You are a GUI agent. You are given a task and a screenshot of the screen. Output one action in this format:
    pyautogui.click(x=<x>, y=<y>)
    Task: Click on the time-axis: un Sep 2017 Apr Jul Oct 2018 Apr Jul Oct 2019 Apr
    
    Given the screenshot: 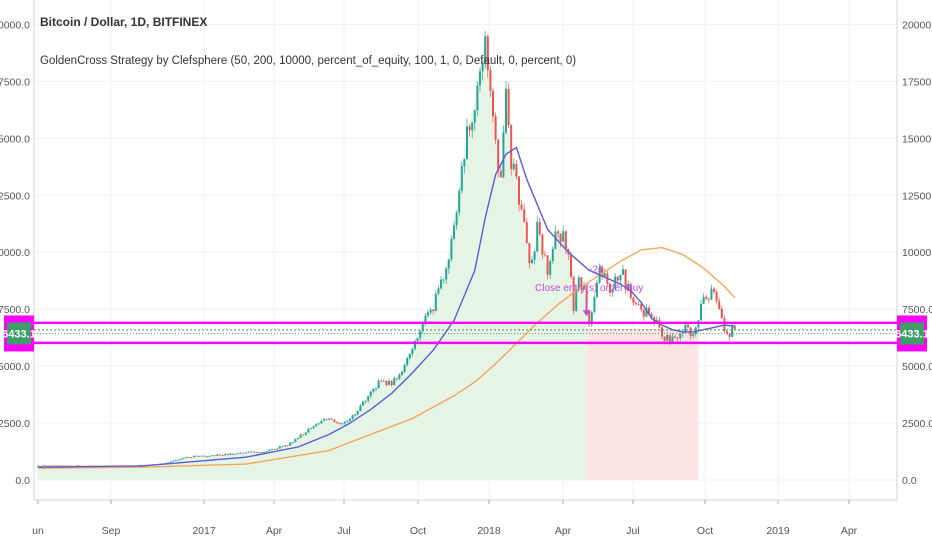 What is the action you would take?
    pyautogui.click(x=445, y=518)
    